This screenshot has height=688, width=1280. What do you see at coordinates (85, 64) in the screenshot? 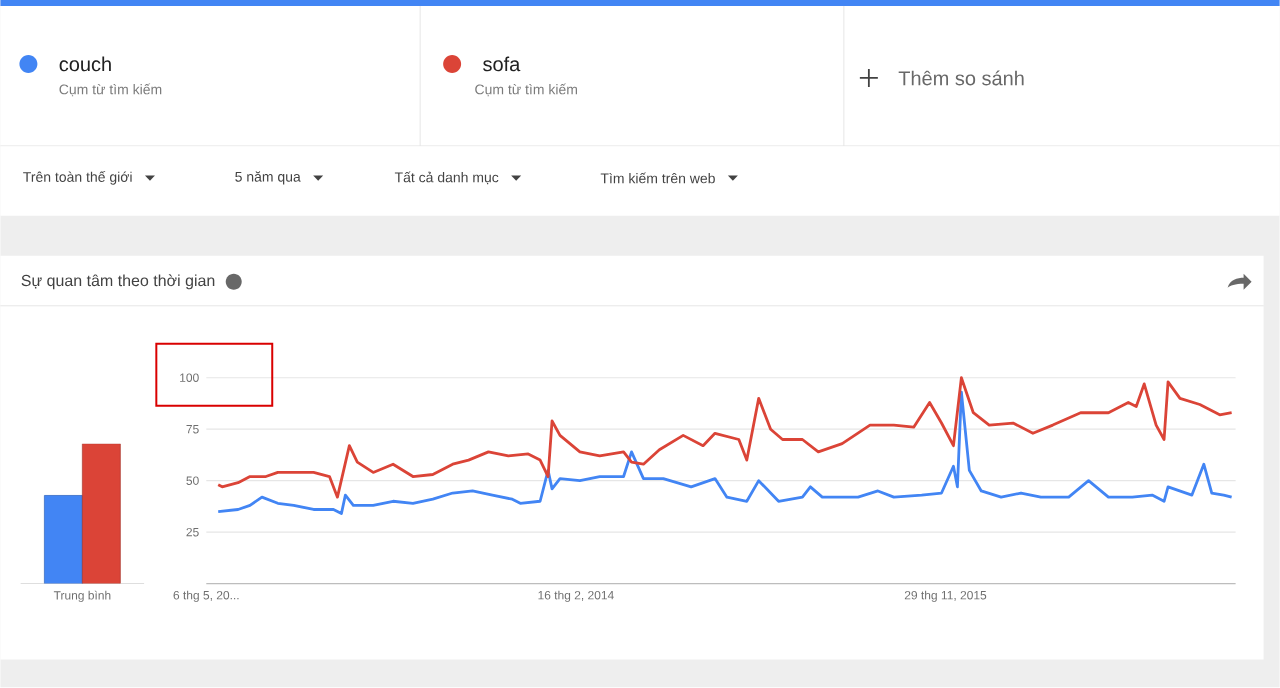
I see `legend-label: couch` at bounding box center [85, 64].